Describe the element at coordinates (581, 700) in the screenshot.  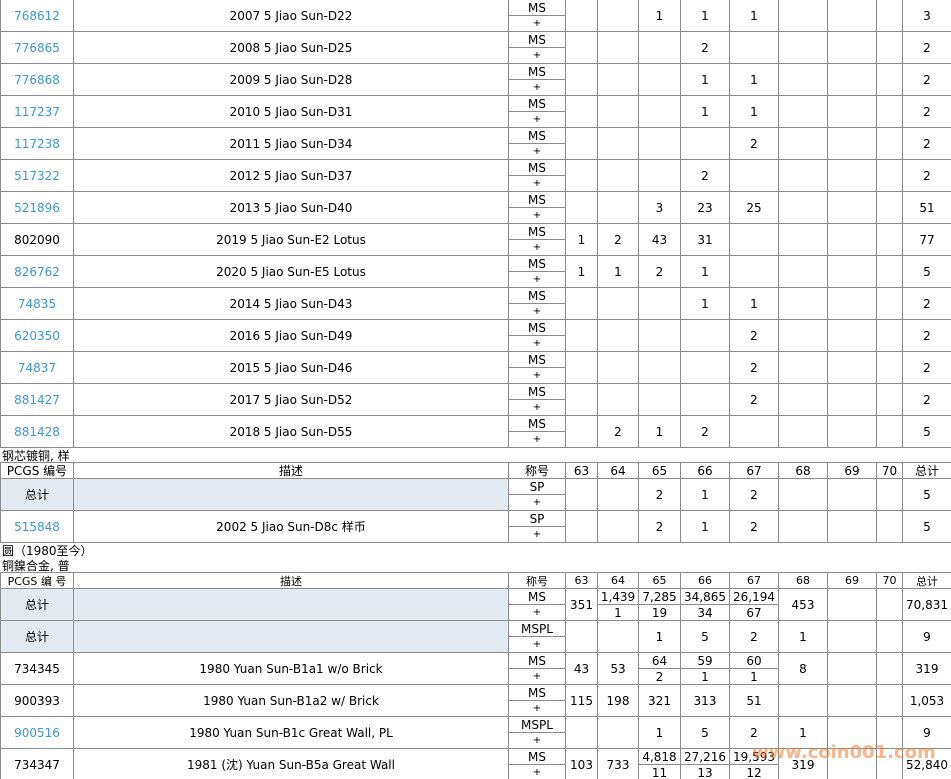
I see `count: 115` at that location.